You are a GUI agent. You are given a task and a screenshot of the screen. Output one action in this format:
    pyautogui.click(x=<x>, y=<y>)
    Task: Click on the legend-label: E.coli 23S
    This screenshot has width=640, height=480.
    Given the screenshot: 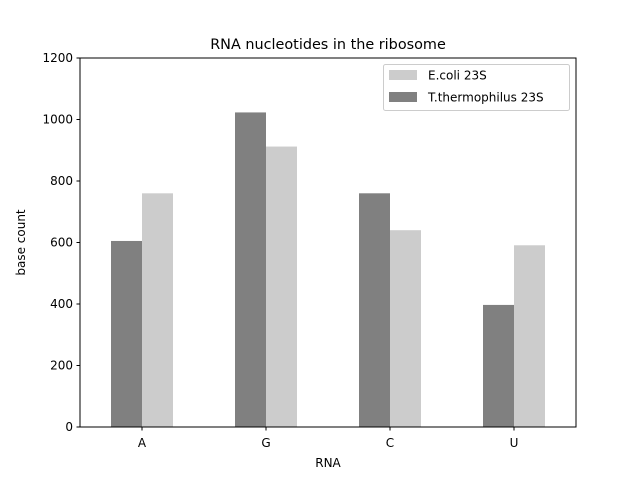 What is the action you would take?
    pyautogui.click(x=457, y=76)
    